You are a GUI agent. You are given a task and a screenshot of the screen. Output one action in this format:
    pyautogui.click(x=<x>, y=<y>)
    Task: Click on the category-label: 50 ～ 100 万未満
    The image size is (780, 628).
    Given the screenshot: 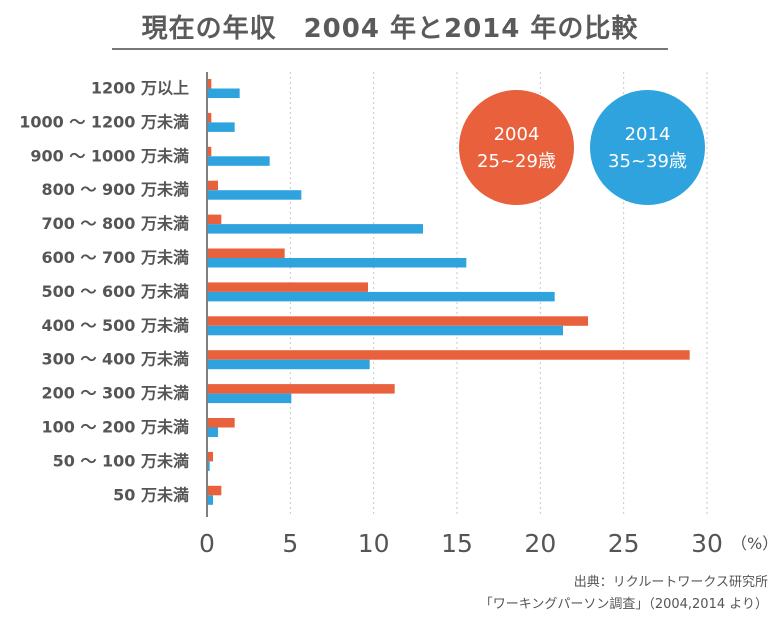 What is the action you would take?
    pyautogui.click(x=121, y=460)
    